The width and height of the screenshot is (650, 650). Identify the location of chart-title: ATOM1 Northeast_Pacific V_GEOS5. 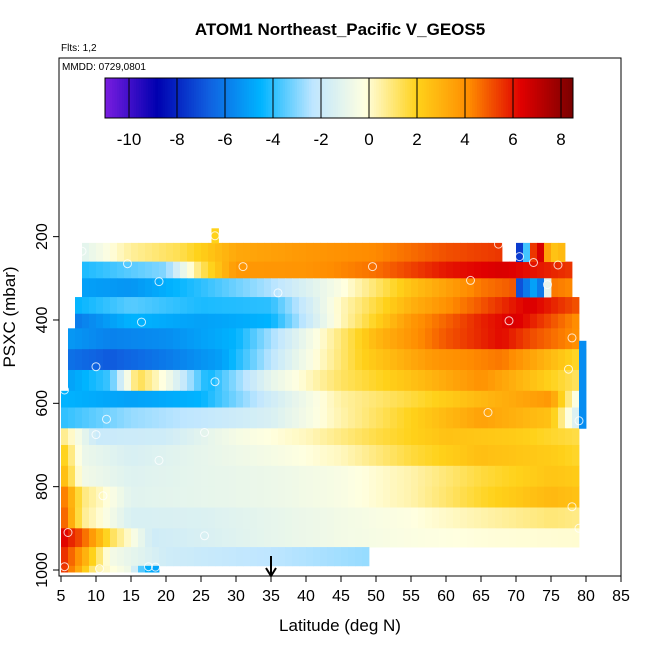
(340, 29).